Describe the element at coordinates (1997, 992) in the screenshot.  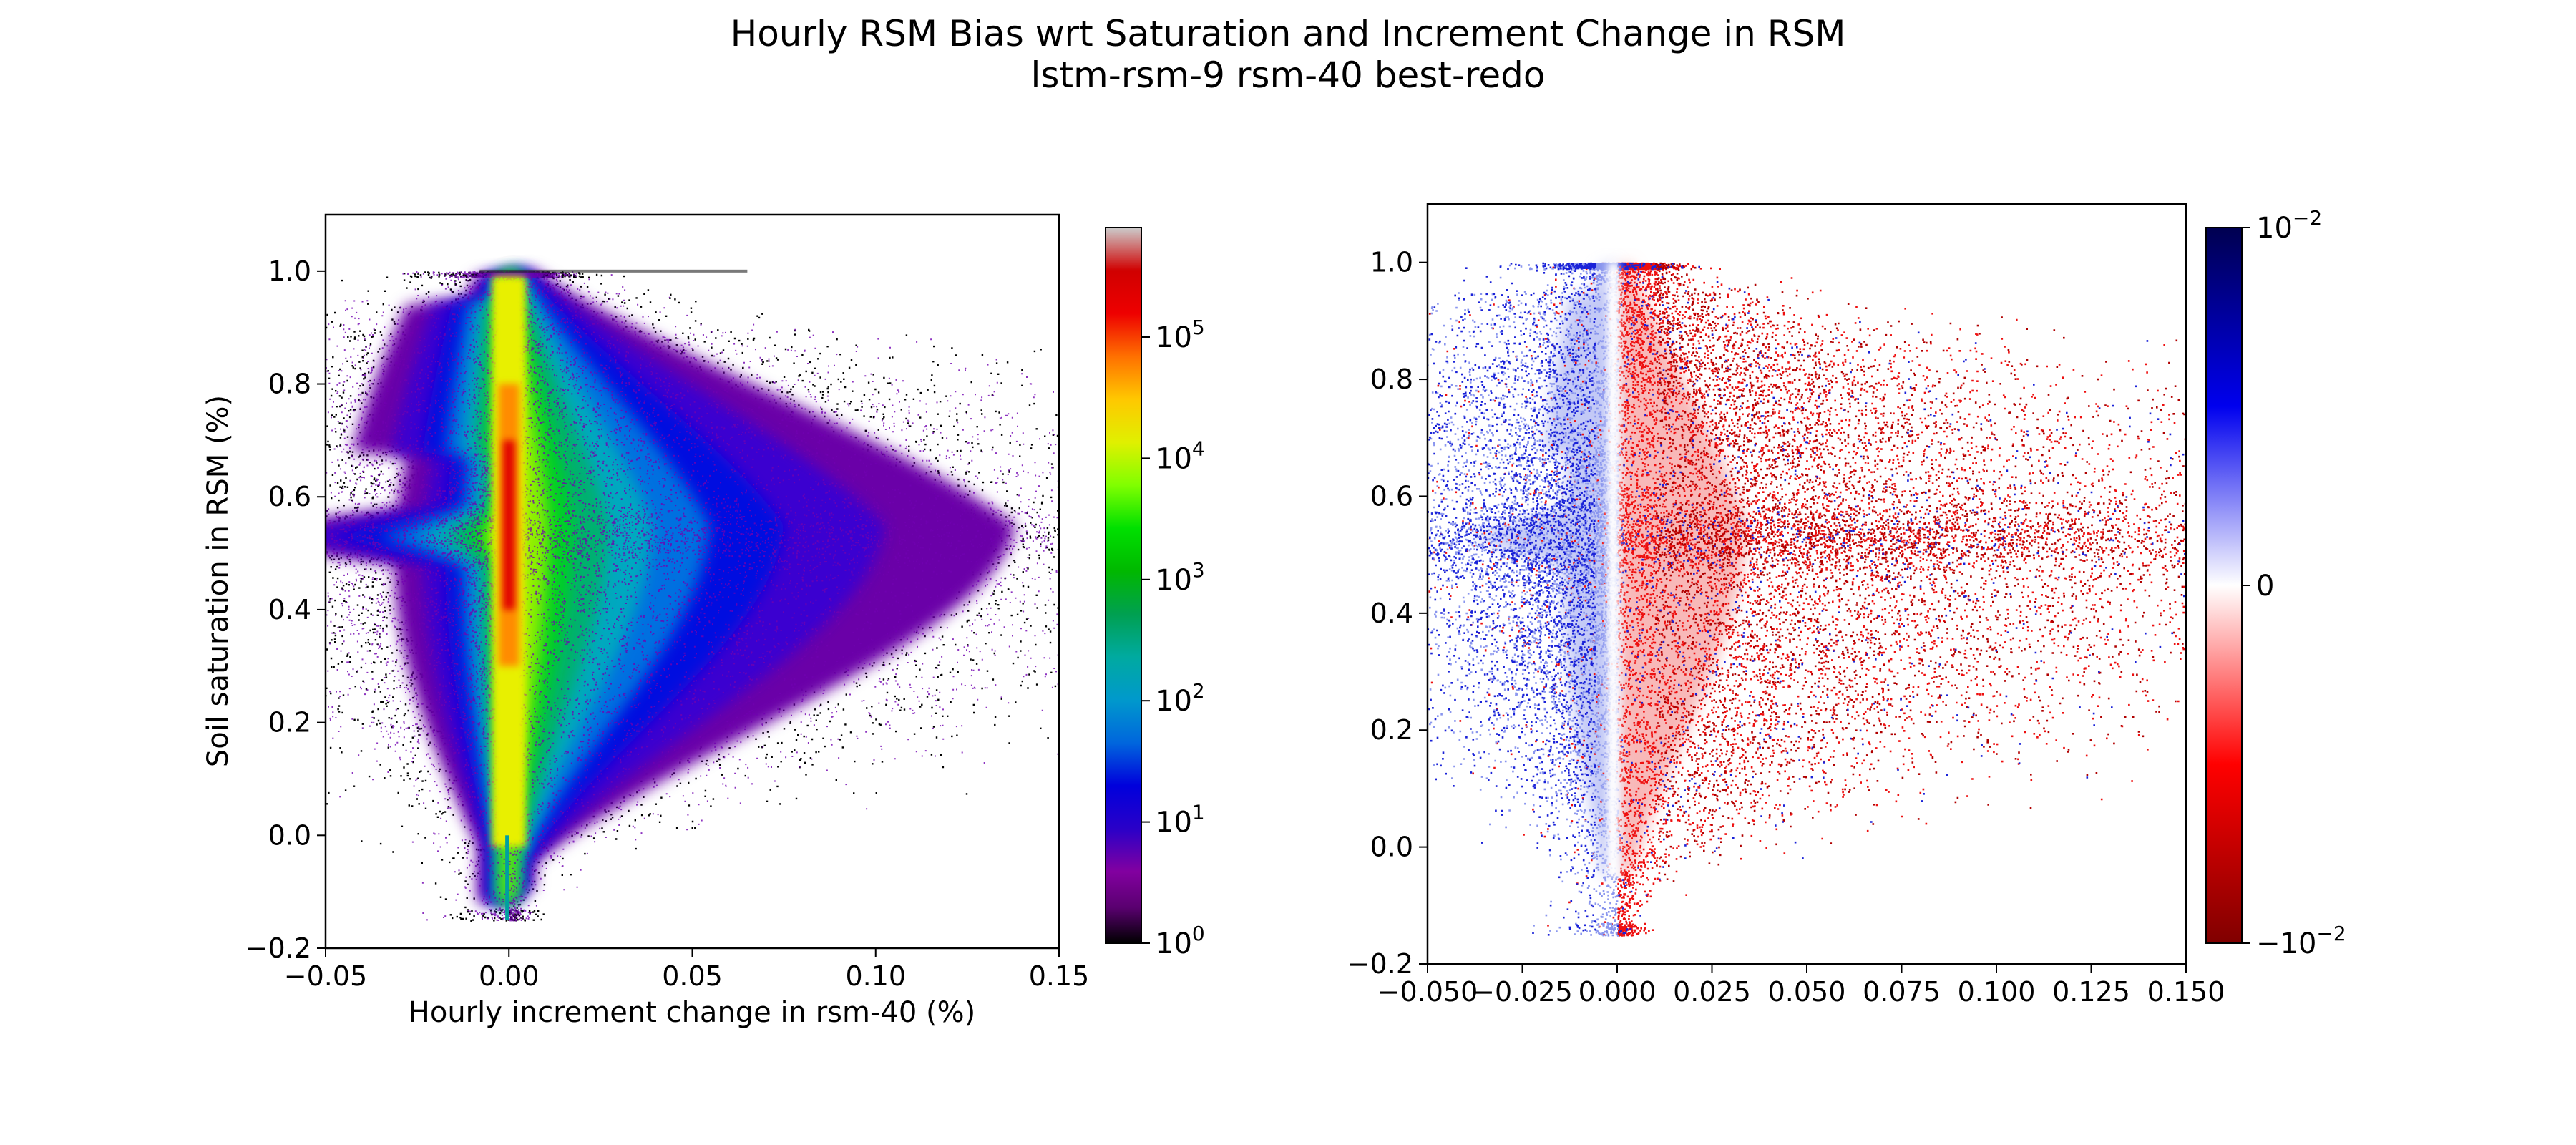
I see `bias-x-tick-label: 0.100` at that location.